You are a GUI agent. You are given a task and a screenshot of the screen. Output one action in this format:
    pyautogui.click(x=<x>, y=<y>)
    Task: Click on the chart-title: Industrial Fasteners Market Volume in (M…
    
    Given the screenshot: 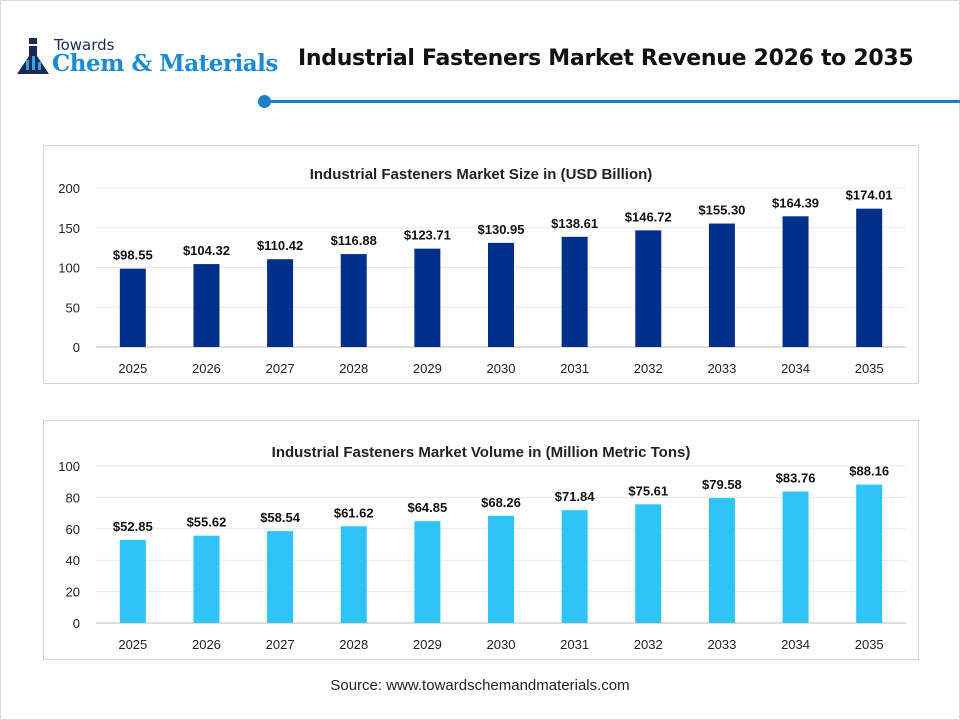 What is the action you would take?
    pyautogui.click(x=481, y=452)
    